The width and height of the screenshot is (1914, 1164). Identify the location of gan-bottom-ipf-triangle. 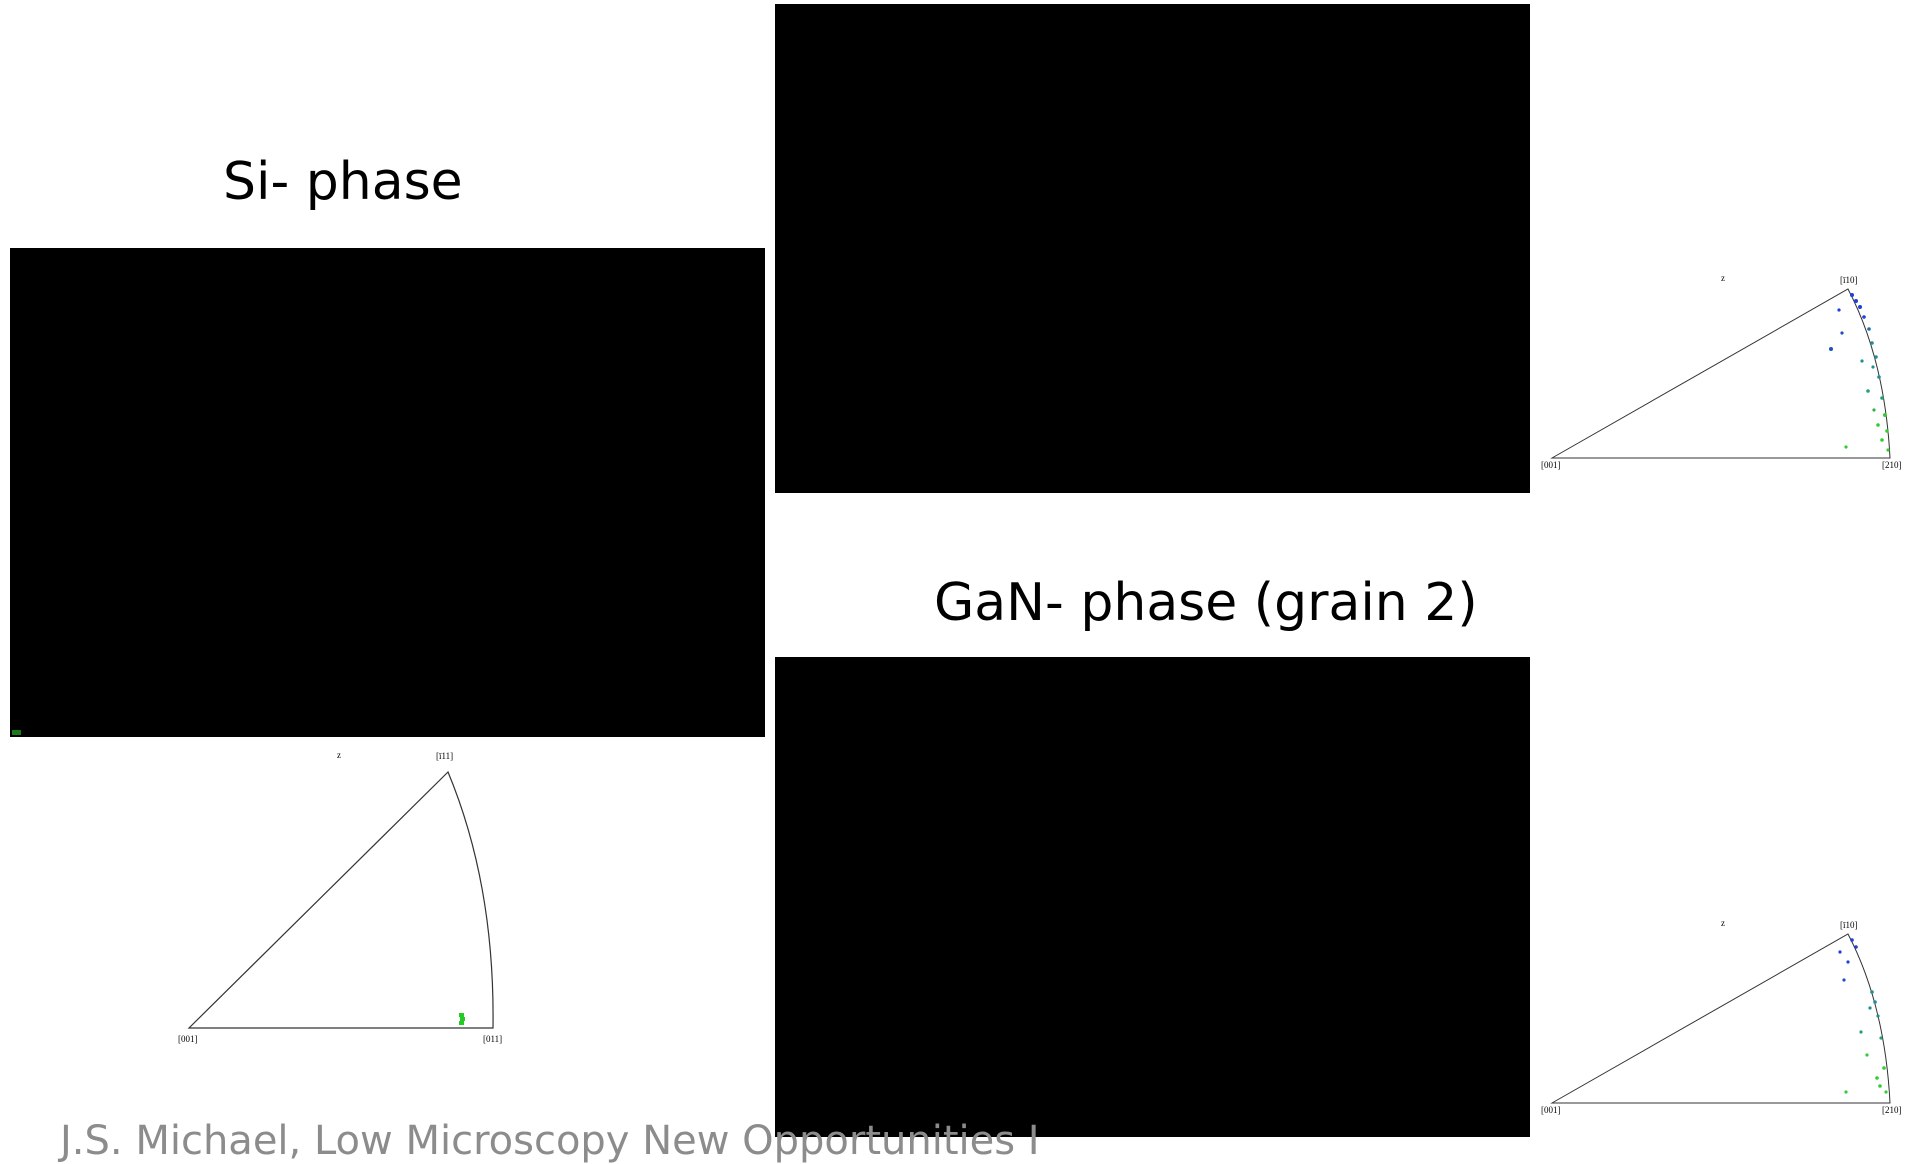
(1720, 1018).